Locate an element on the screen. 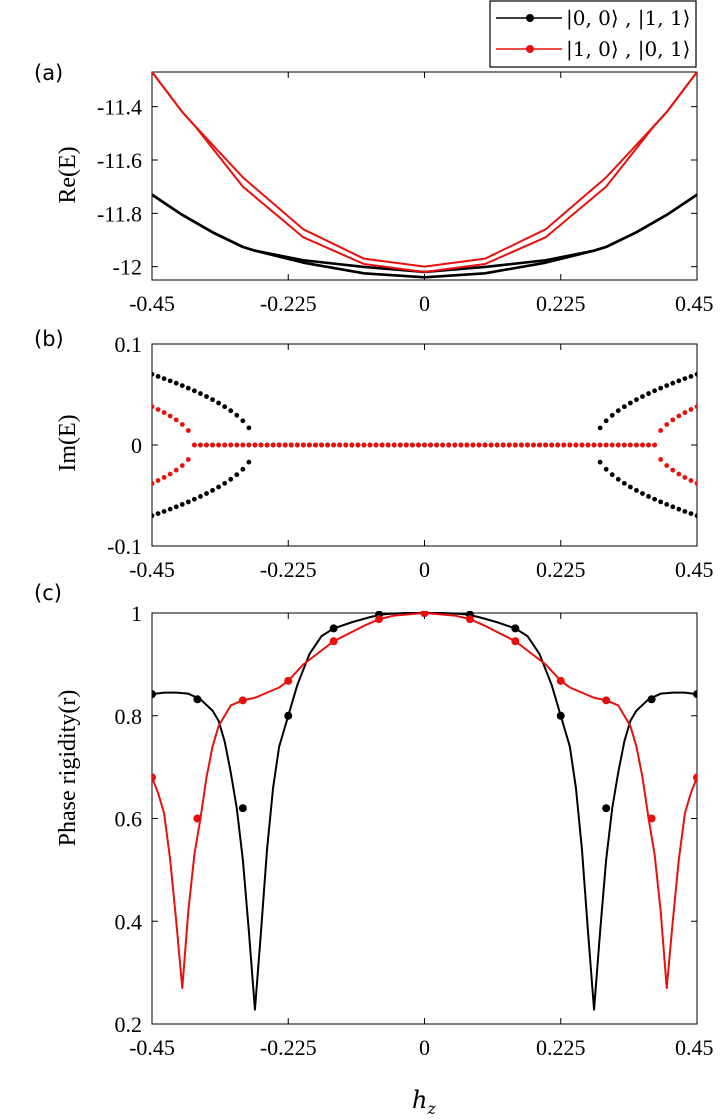  xlabel-main: h is located at coordinates (419, 1100).